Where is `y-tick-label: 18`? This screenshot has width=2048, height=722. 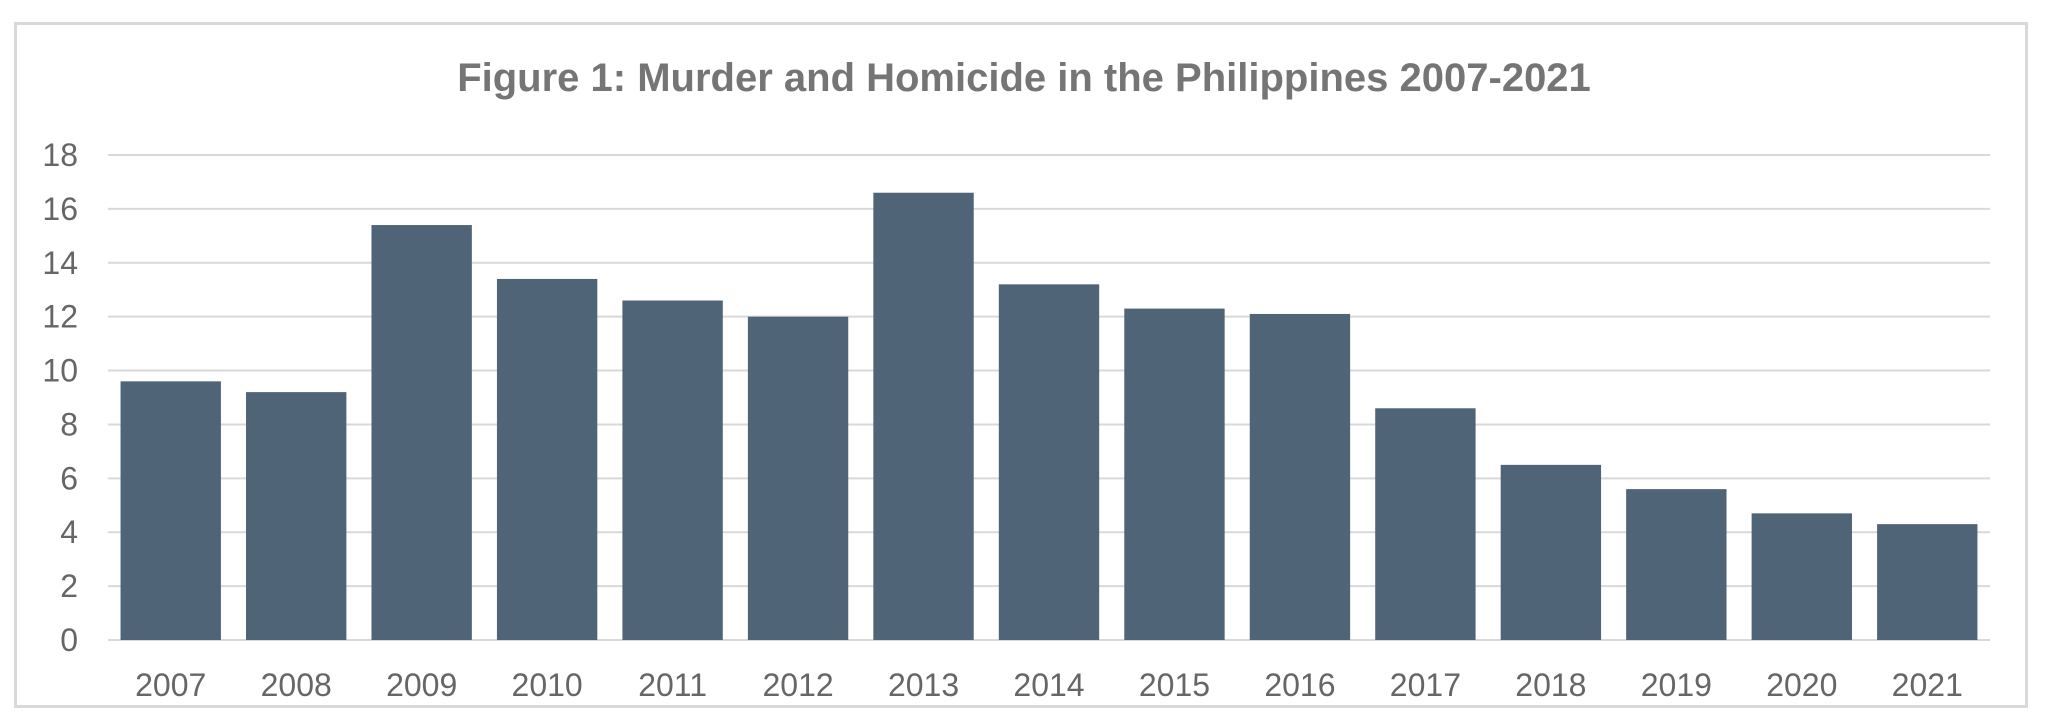
y-tick-label: 18 is located at coordinates (60, 155).